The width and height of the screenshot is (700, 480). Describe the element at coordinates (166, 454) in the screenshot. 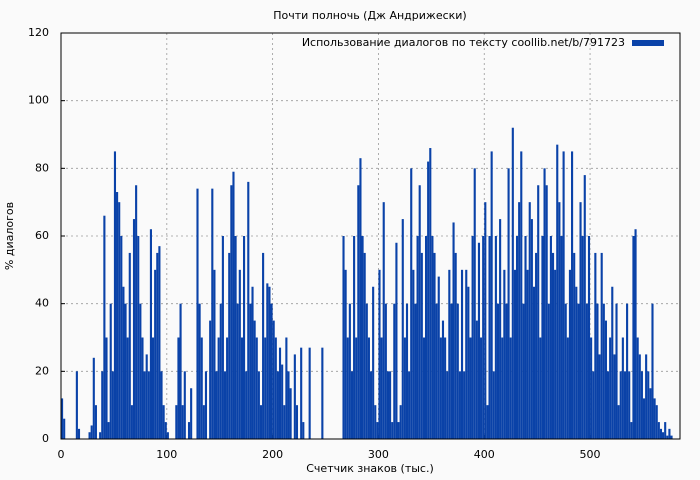

I see `x-tick-label: 100` at that location.